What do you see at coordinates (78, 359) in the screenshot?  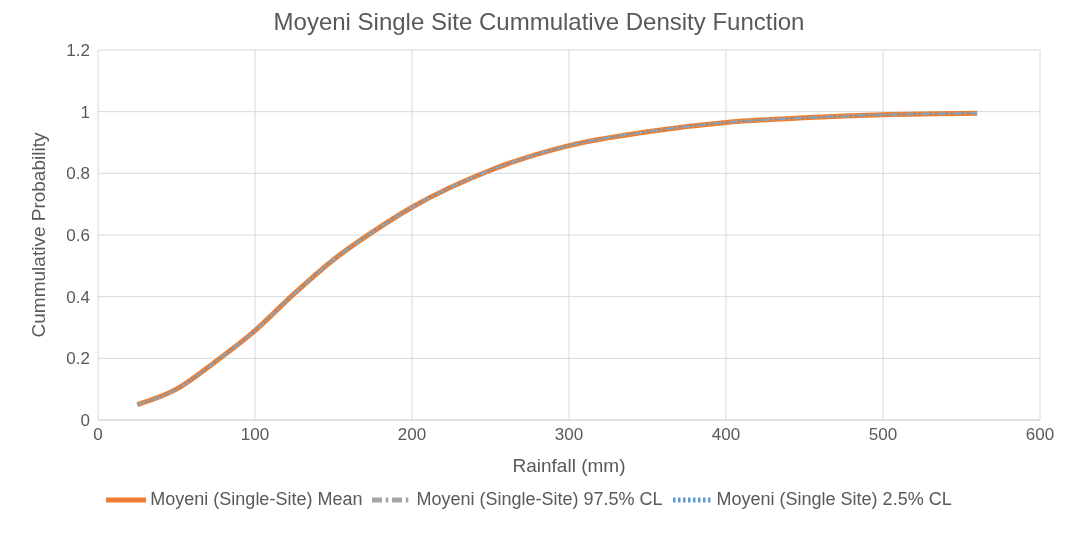 I see `y-tick-label: 0.2` at bounding box center [78, 359].